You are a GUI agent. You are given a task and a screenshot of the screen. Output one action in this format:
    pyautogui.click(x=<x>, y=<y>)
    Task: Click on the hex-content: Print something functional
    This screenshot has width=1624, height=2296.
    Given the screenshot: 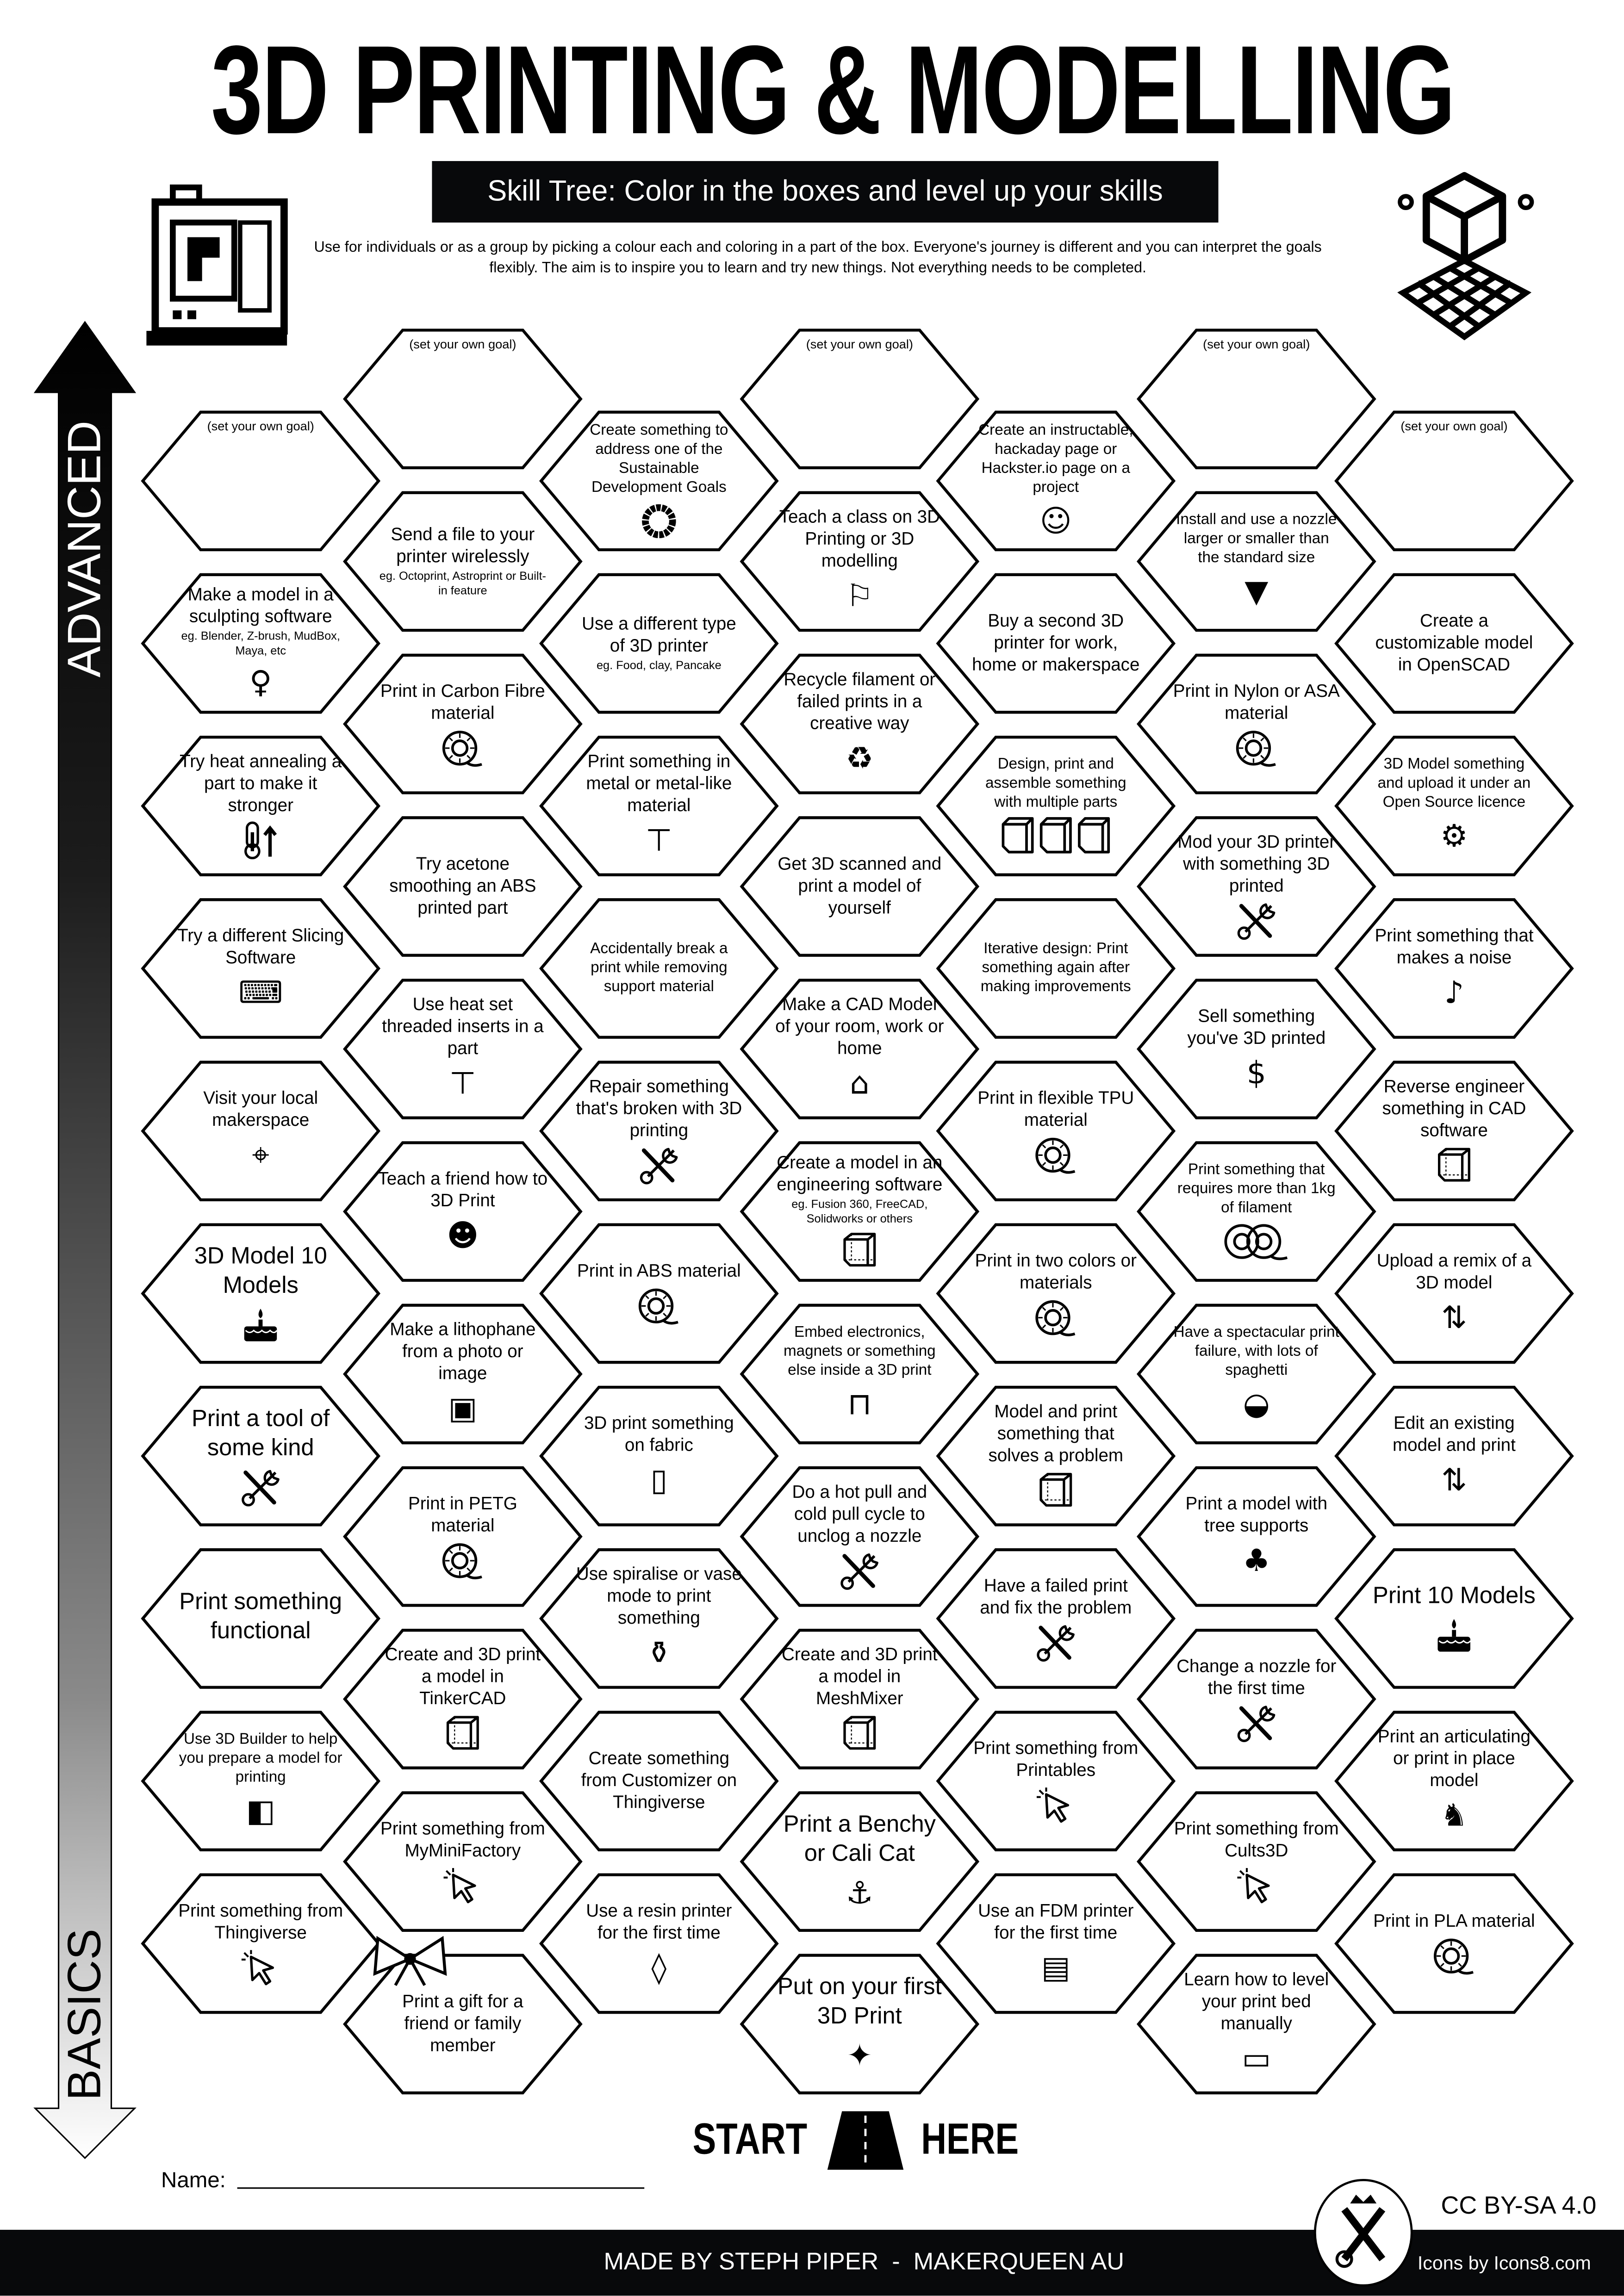 What is the action you would take?
    pyautogui.click(x=261, y=1618)
    